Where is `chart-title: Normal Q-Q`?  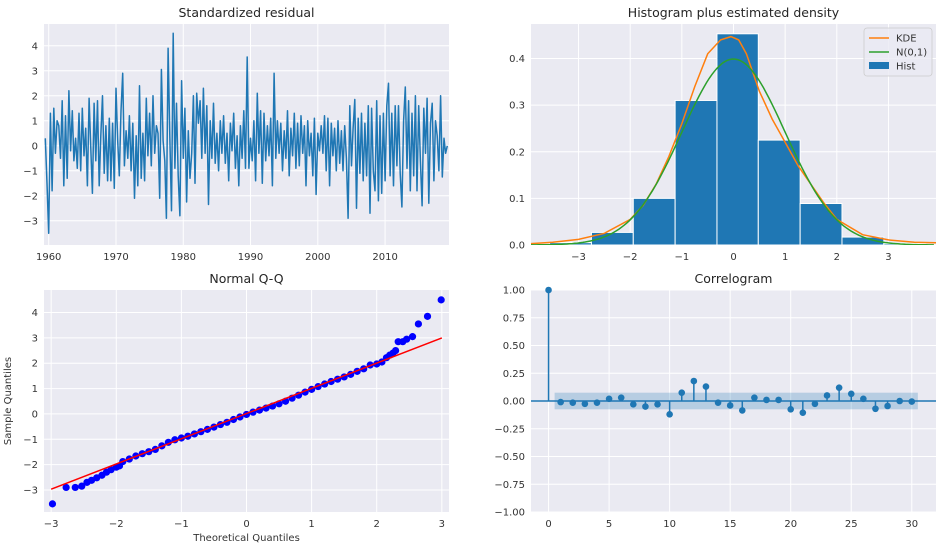 chart-title: Normal Q-Q is located at coordinates (246, 278).